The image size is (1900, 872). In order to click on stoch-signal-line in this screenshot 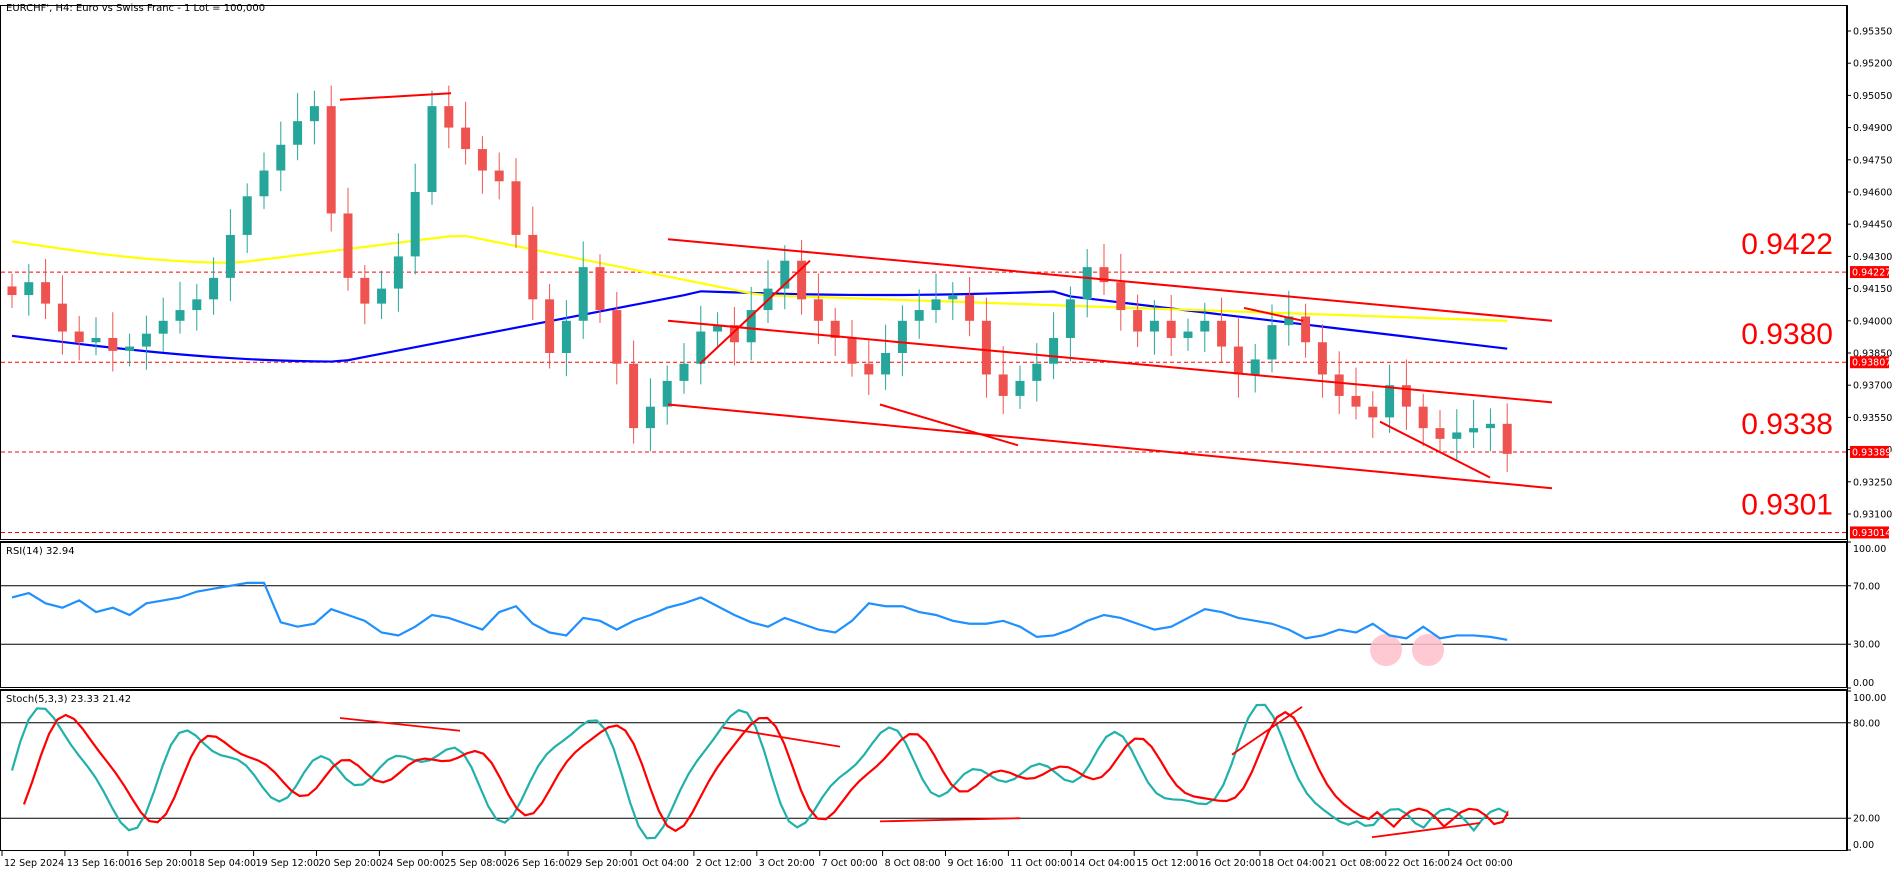, I will do `click(765, 771)`.